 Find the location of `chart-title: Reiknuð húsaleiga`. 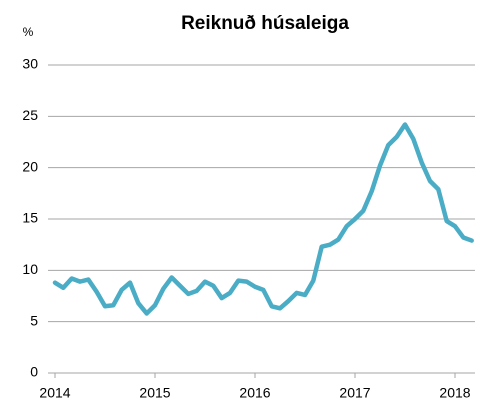

chart-title: Reiknuð húsaleiga is located at coordinates (265, 23).